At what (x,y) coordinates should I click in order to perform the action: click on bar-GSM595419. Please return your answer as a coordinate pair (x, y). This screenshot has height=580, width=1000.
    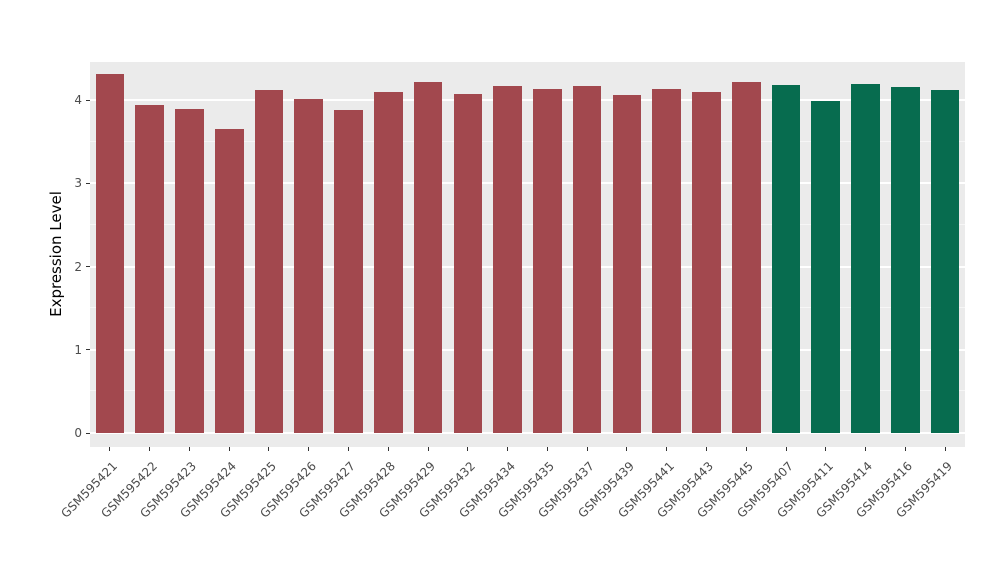
    Looking at the image, I should click on (945, 261).